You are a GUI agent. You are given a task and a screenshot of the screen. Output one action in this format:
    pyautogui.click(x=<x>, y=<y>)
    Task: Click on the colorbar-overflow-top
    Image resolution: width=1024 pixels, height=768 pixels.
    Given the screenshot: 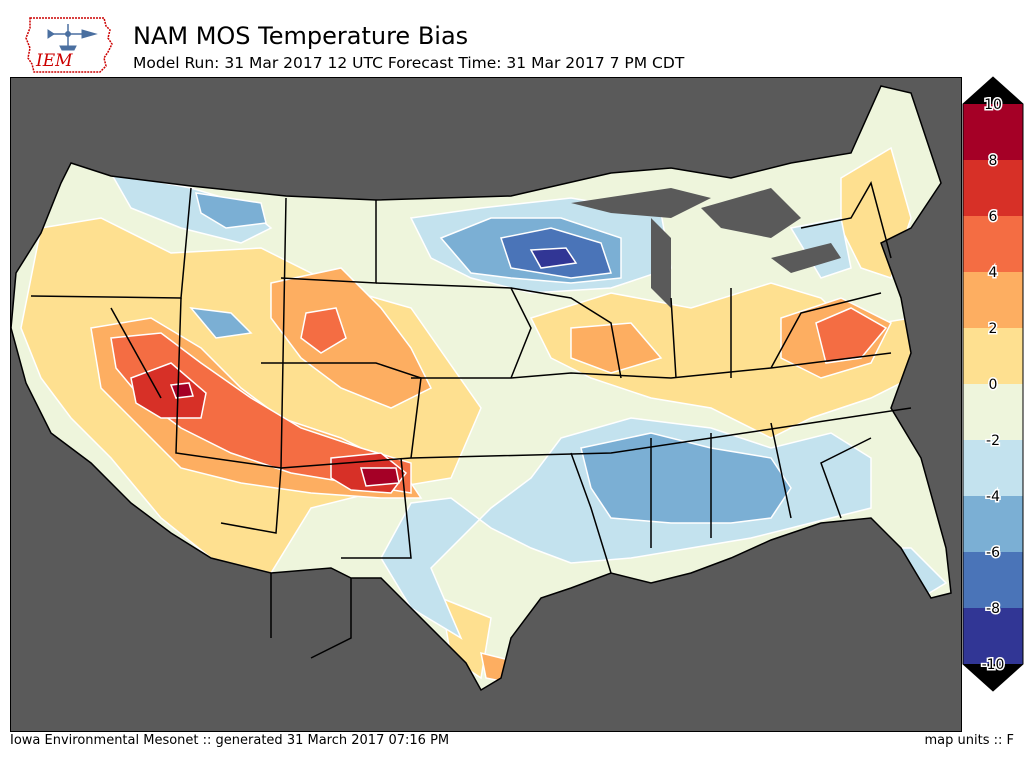 What is the action you would take?
    pyautogui.click(x=993, y=90)
    